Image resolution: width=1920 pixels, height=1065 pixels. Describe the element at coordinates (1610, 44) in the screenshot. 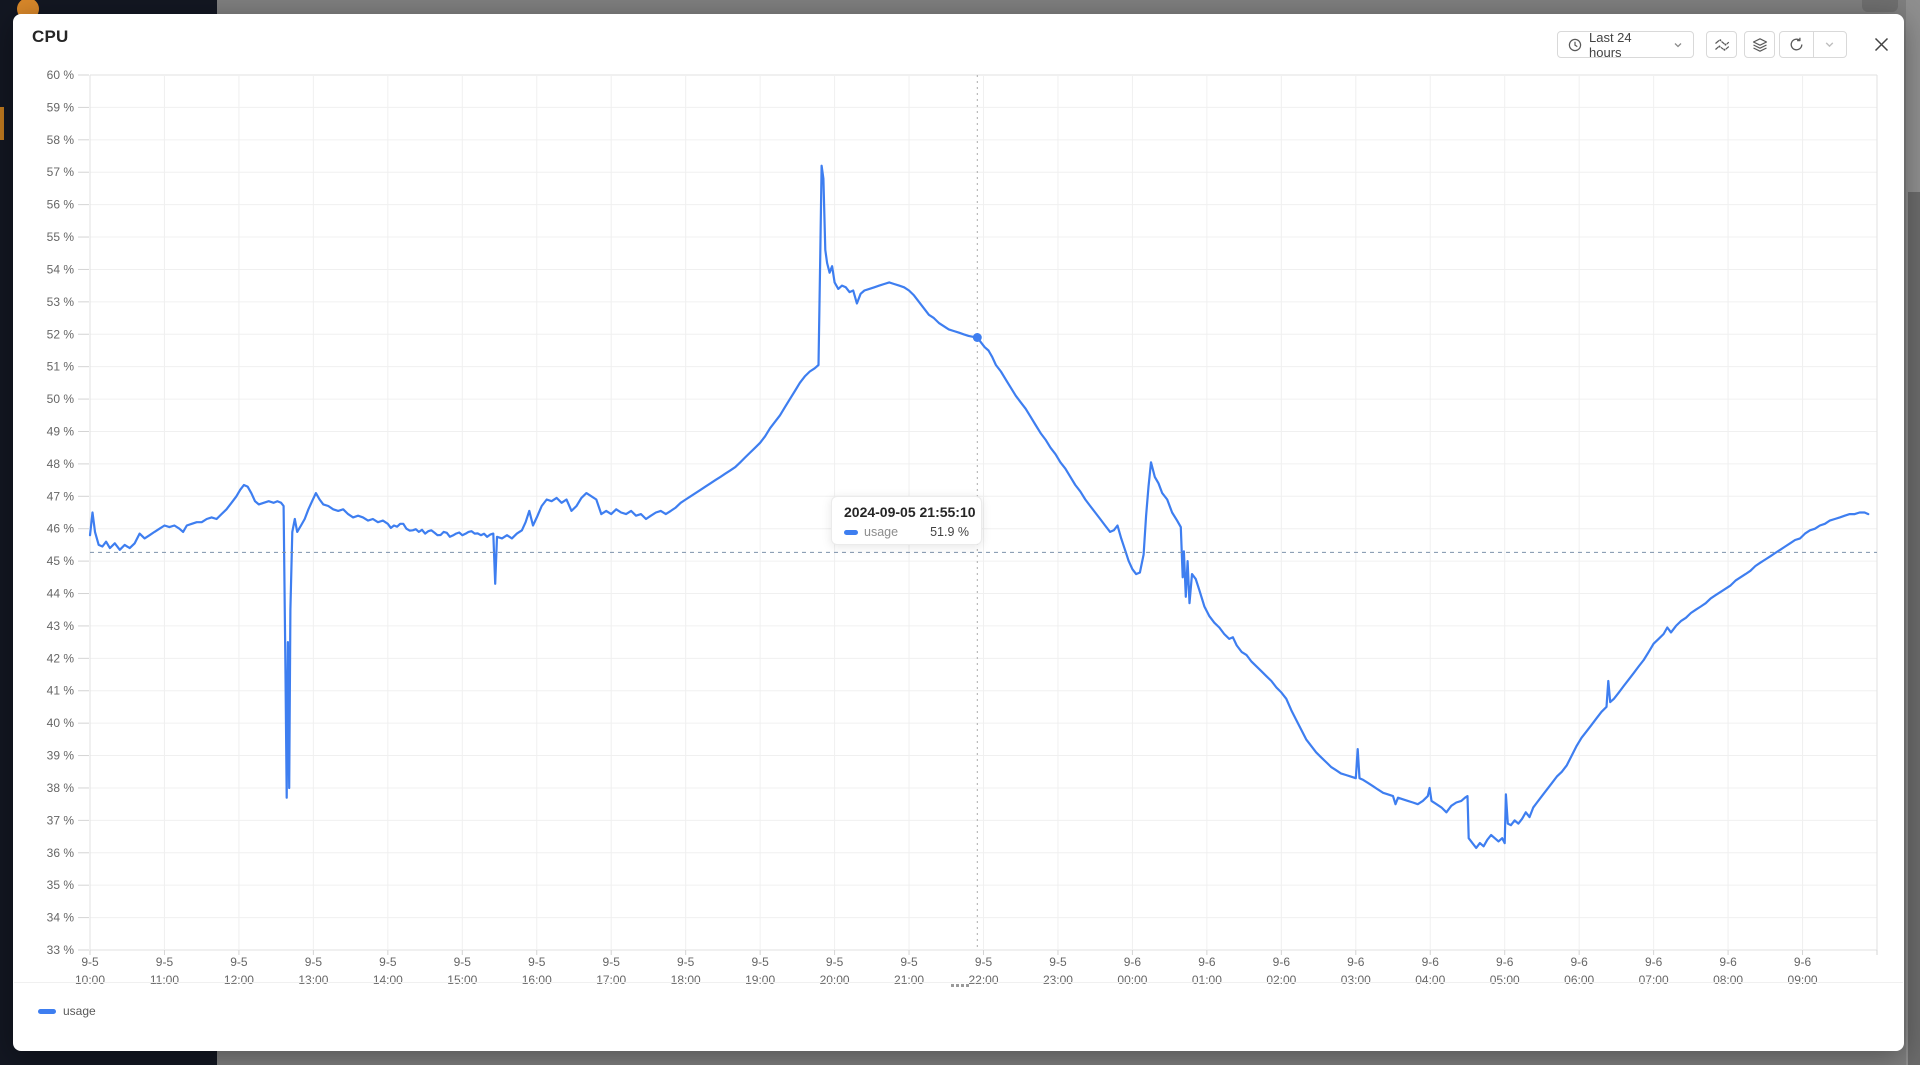

I see `time-range-label: Last 24 hours` at that location.